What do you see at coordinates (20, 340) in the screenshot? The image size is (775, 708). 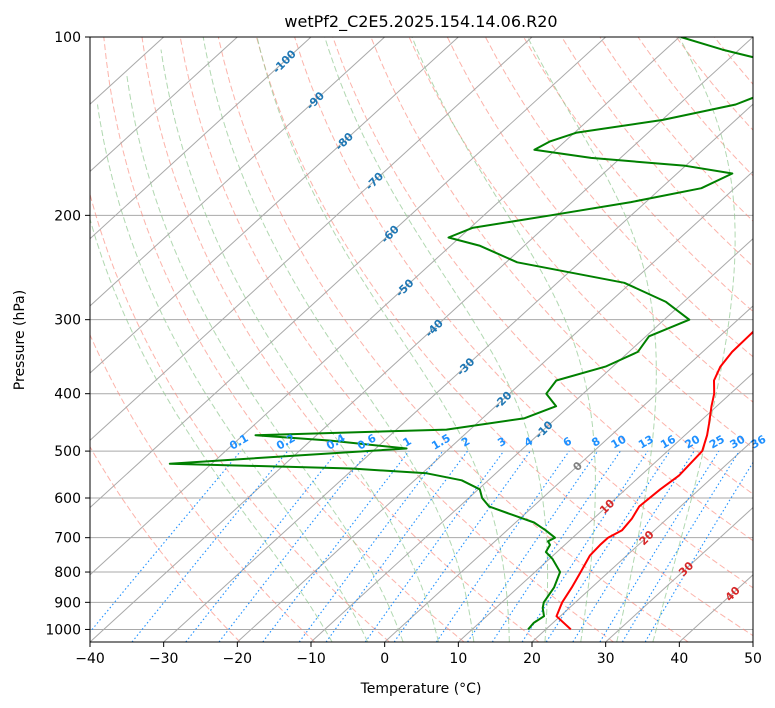 I see `y-axis-label: Pressure (hPa)` at bounding box center [20, 340].